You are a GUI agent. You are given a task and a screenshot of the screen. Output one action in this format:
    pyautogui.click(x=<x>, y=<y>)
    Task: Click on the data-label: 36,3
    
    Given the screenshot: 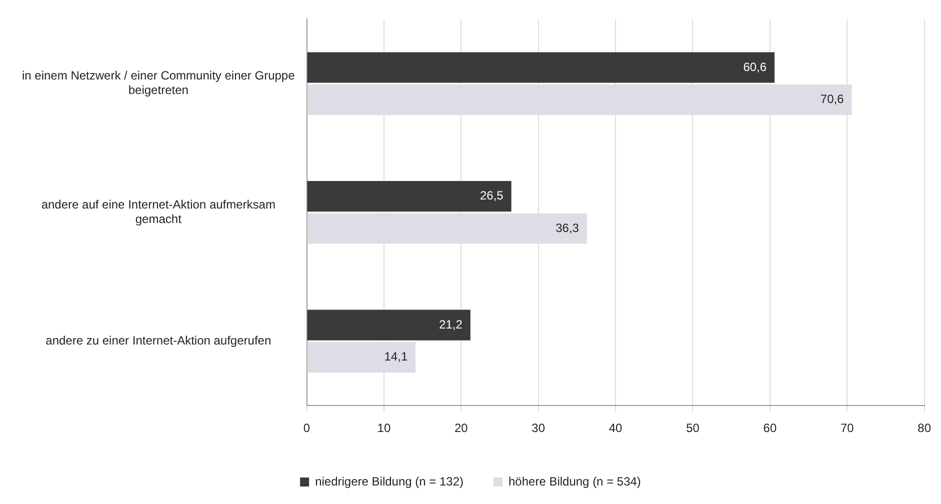 What is the action you would take?
    pyautogui.click(x=568, y=227)
    